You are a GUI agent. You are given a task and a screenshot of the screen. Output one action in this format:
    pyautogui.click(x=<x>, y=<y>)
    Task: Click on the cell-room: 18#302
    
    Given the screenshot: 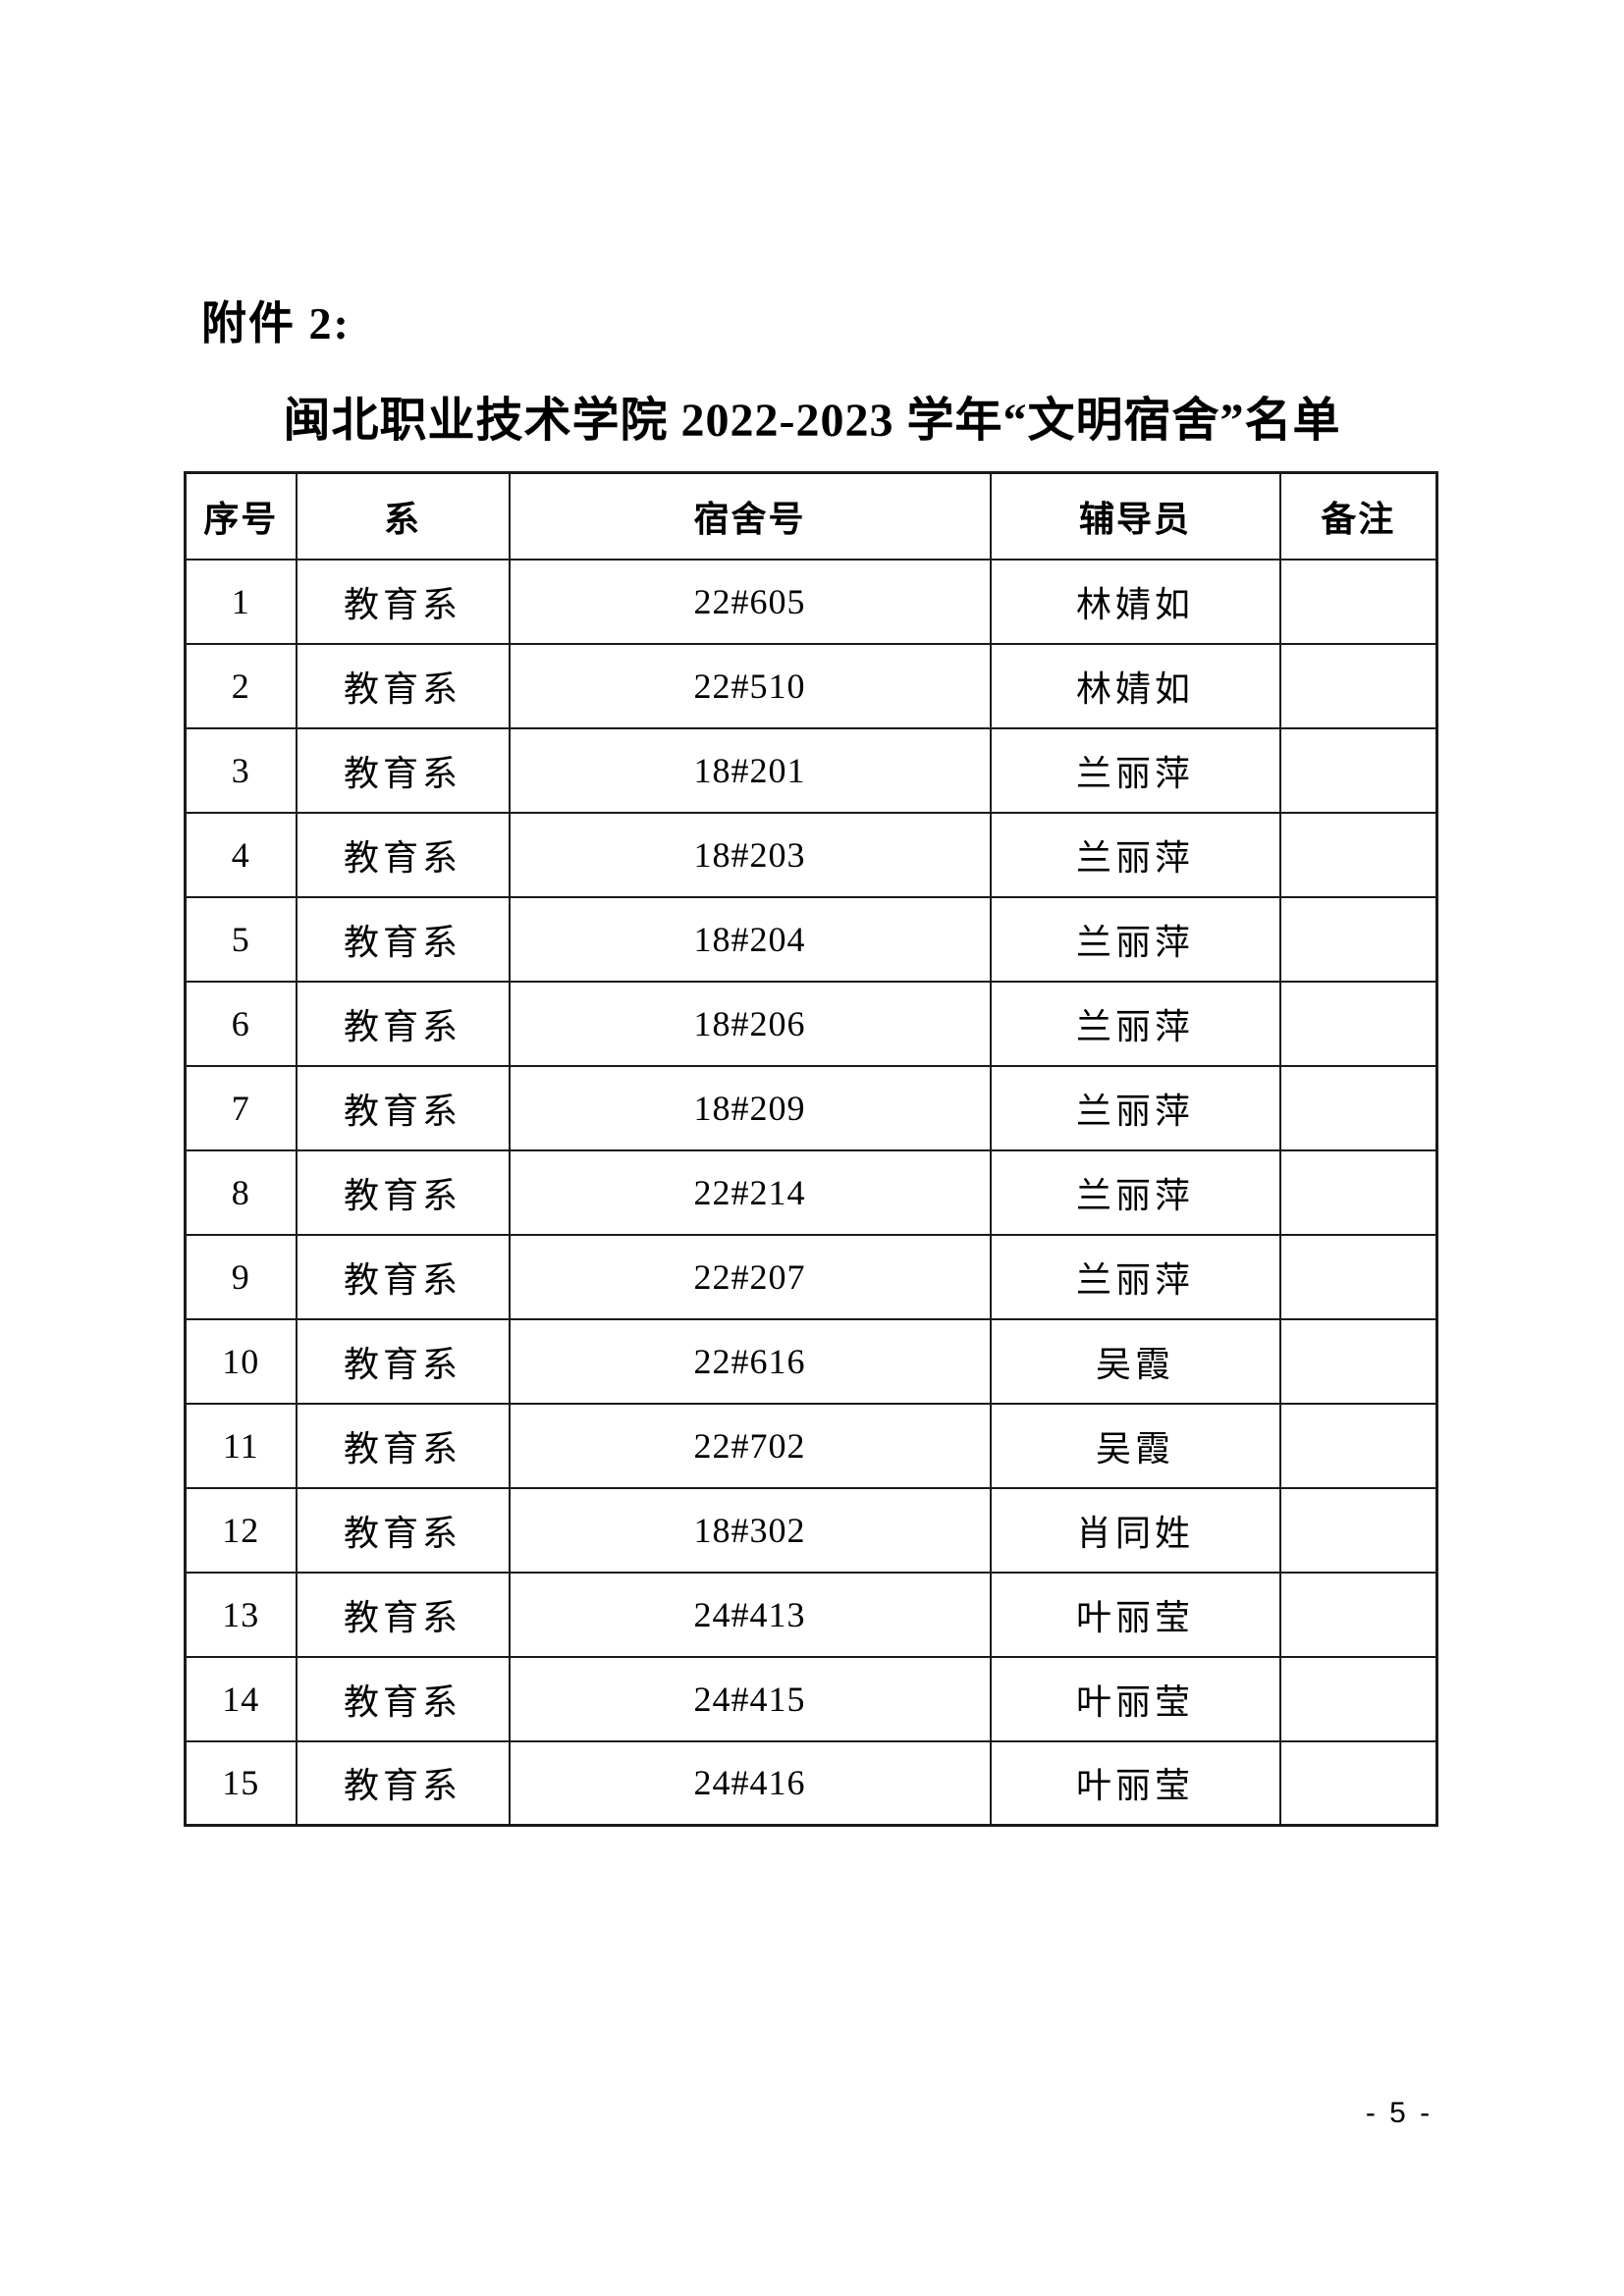 What is the action you would take?
    pyautogui.click(x=750, y=1530)
    